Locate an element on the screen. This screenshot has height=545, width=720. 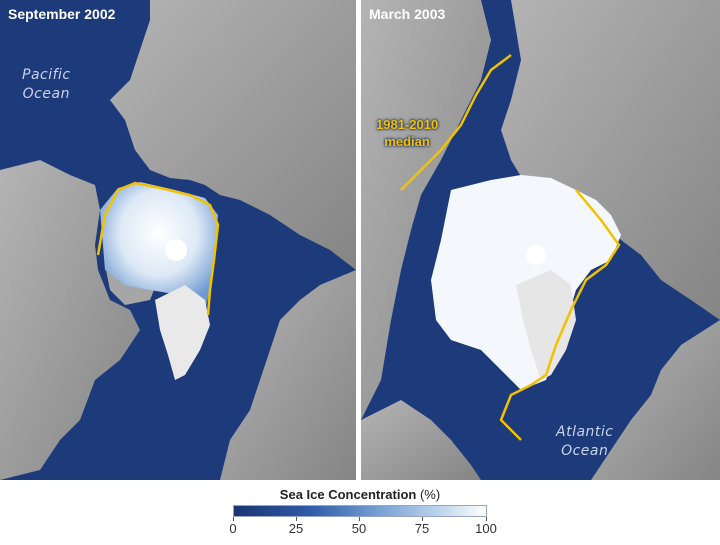
land-south-left-right is located at coordinates (421, 440).